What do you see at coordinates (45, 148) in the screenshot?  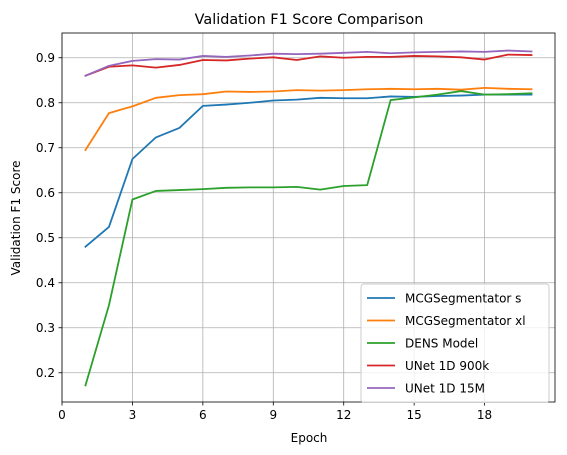 I see `y-tick-label: 0.7` at bounding box center [45, 148].